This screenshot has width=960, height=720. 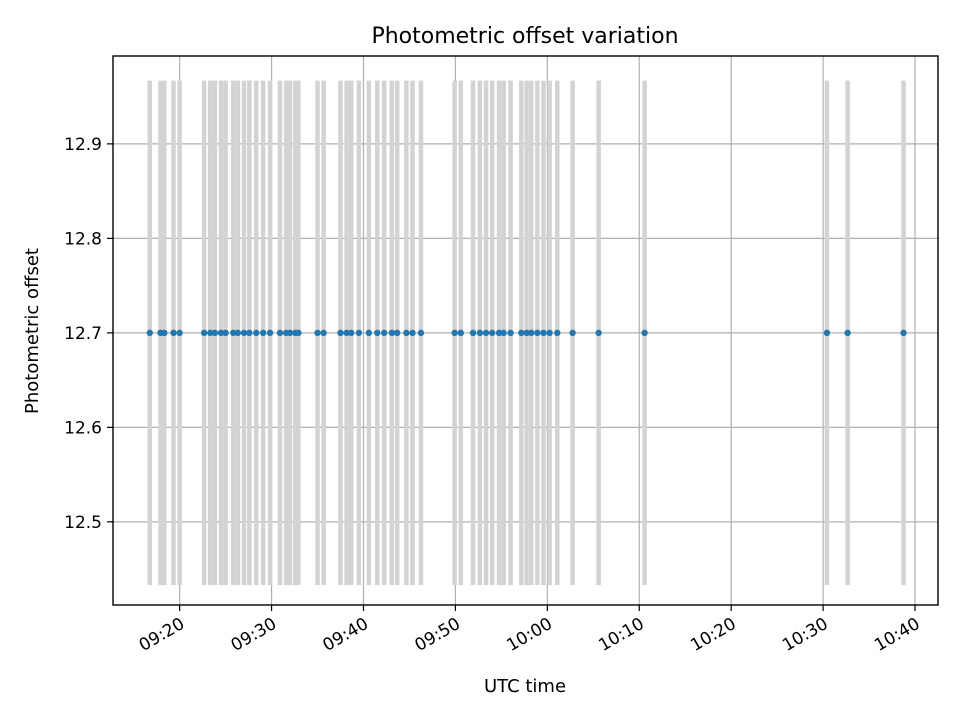 What do you see at coordinates (524, 36) in the screenshot?
I see `chart-title: Photometric offset variation` at bounding box center [524, 36].